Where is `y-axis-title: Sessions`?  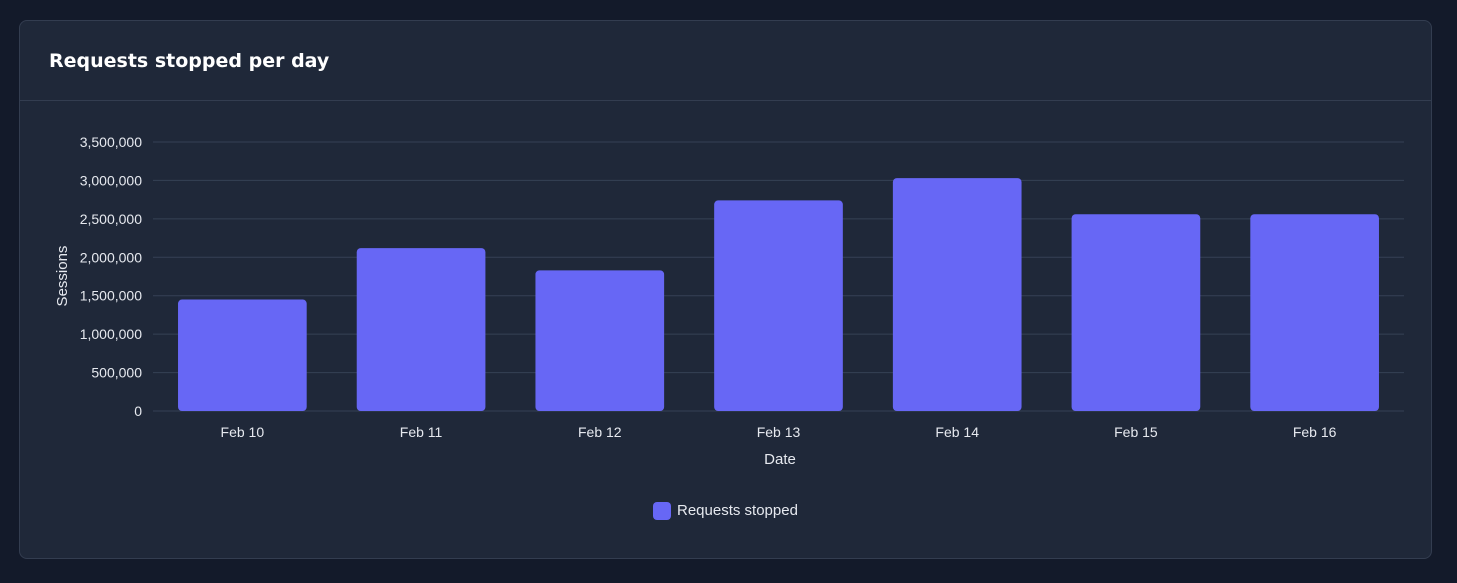
y-axis-title: Sessions is located at coordinates (62, 276).